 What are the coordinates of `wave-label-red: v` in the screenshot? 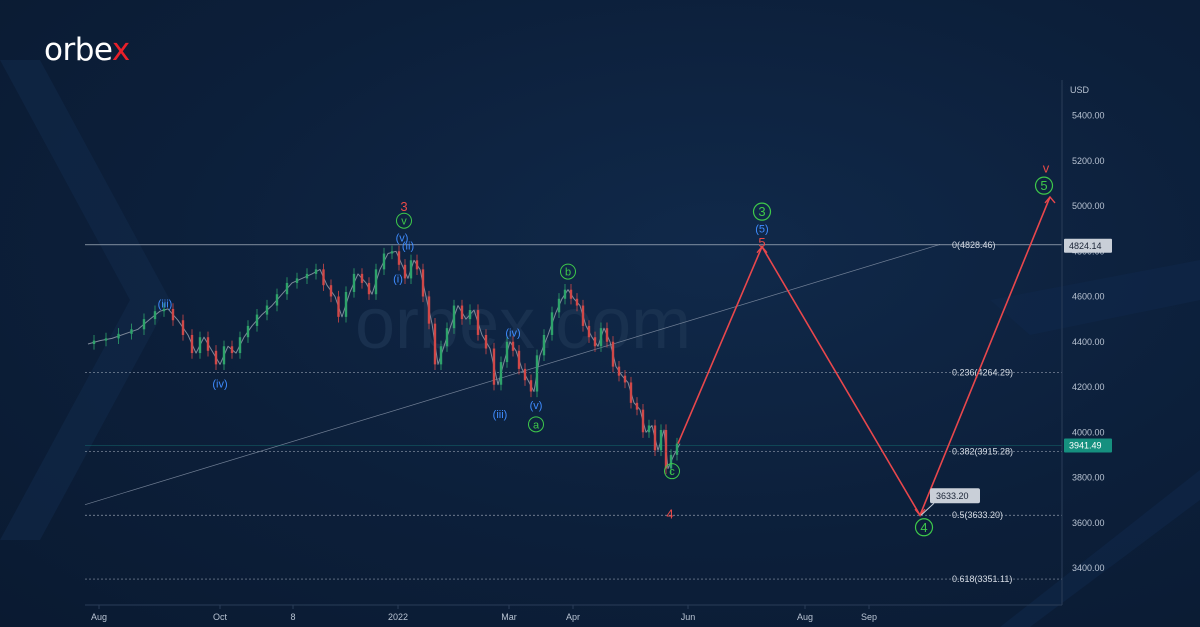 It's located at (1046, 168).